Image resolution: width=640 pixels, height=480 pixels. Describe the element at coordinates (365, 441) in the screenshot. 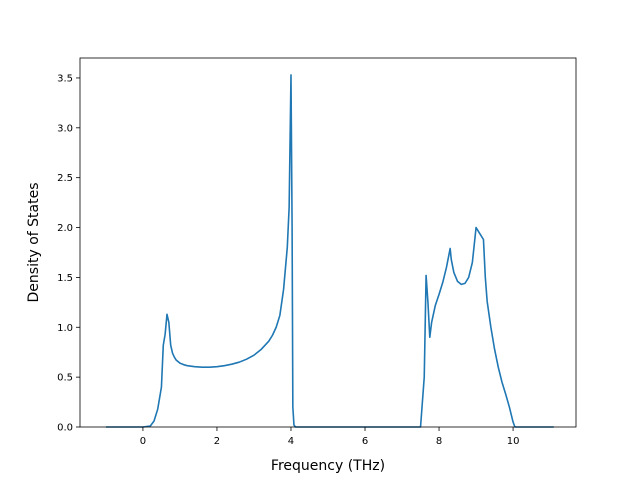

I see `x-tick-label: 6` at that location.